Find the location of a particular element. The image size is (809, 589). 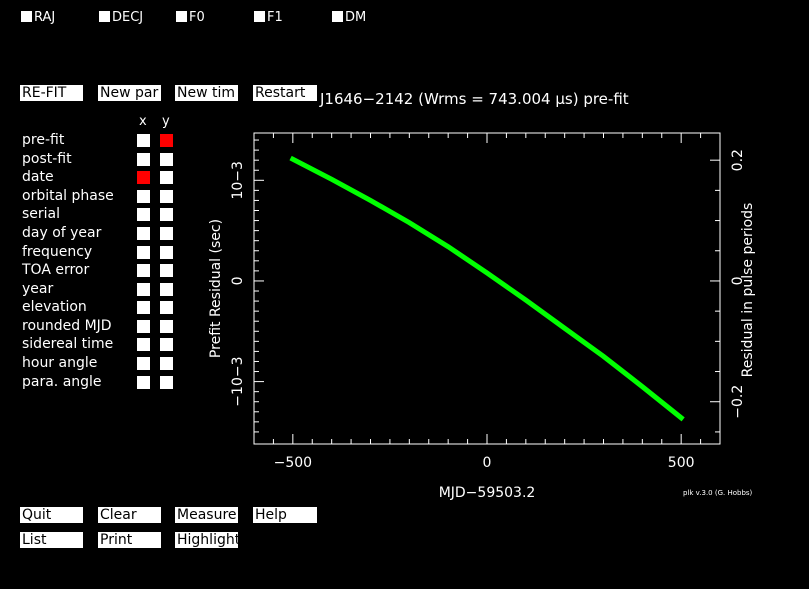

print-button: Print is located at coordinates (129, 540).